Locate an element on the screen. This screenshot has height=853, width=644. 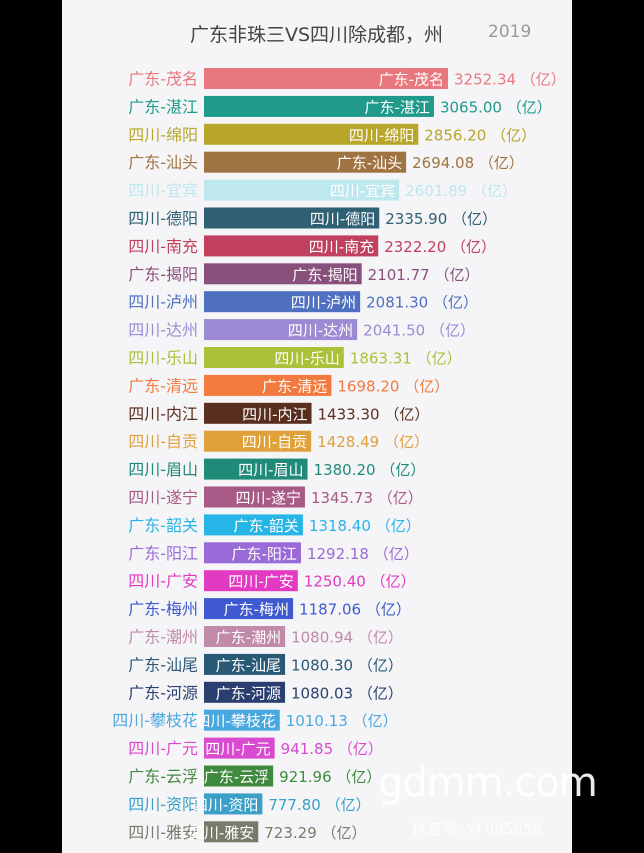
category-label: 四川-德阳 is located at coordinates (163, 218).